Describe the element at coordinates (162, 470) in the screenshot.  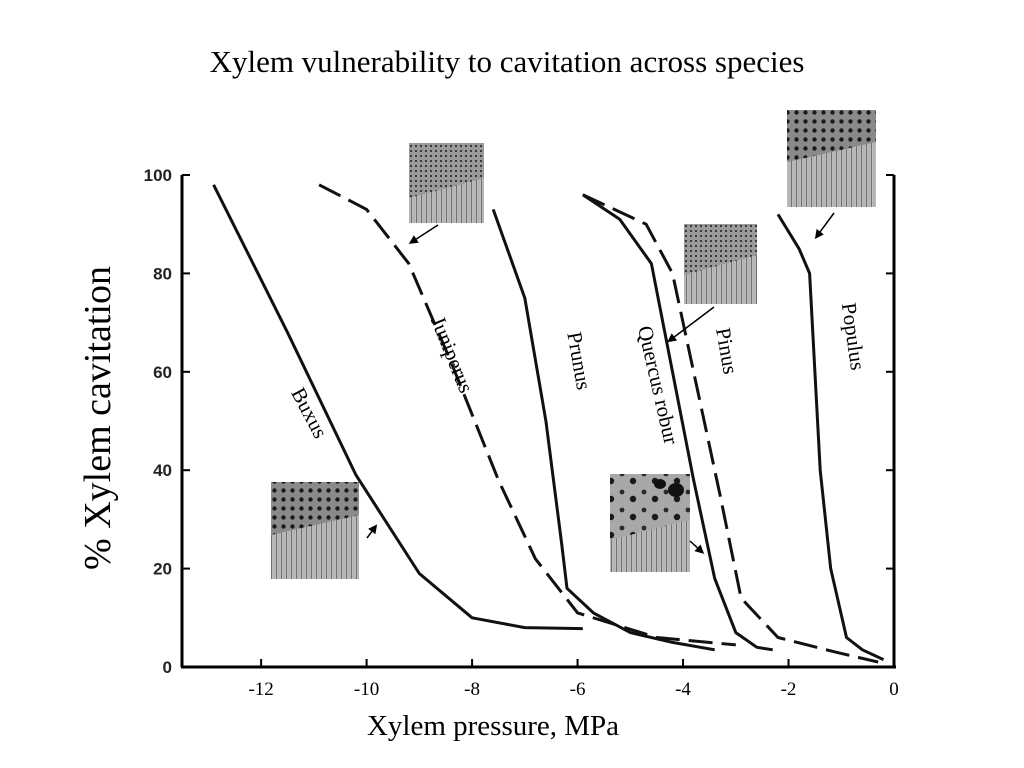
I see `y-tick-label: 40` at that location.